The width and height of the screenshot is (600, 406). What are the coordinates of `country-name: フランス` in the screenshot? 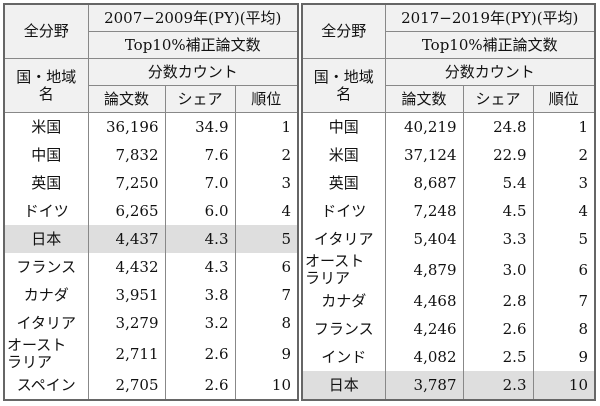 It's located at (46, 267).